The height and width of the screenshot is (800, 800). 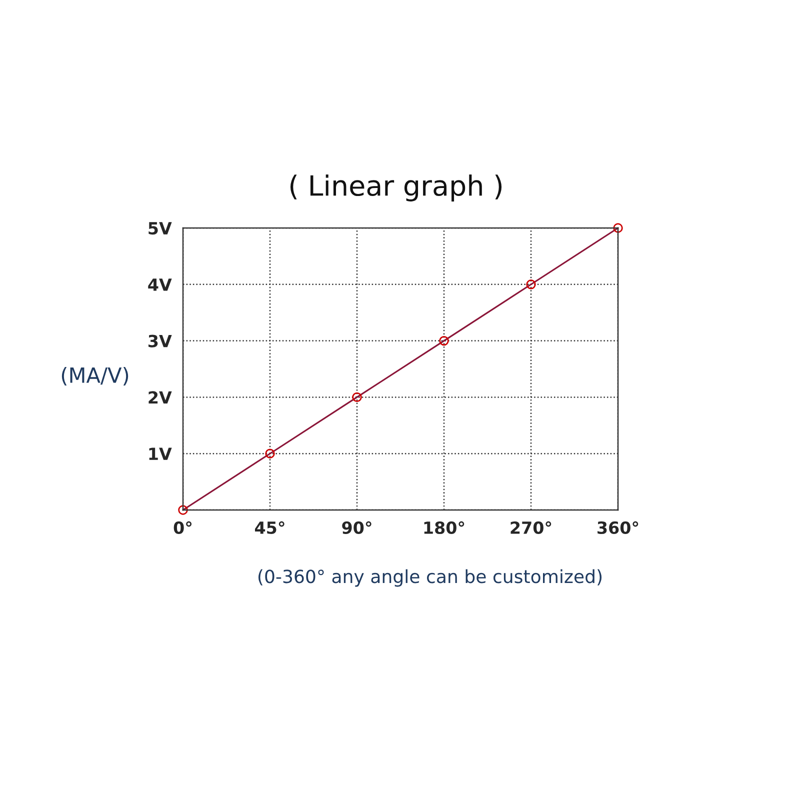 What do you see at coordinates (160, 341) in the screenshot?
I see `y-tick-label: 3V` at bounding box center [160, 341].